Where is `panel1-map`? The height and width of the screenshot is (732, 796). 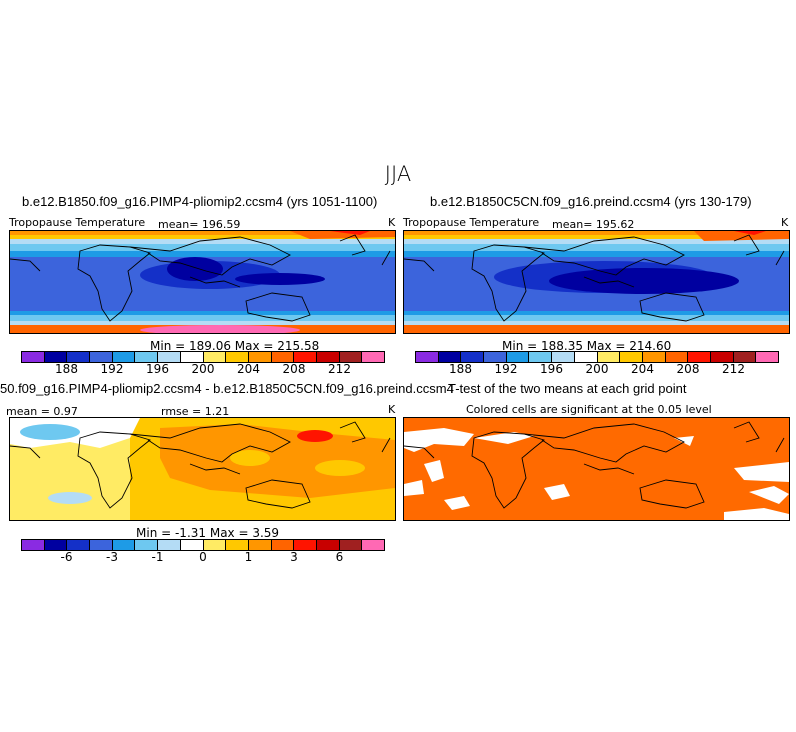 panel1-map is located at coordinates (202, 282).